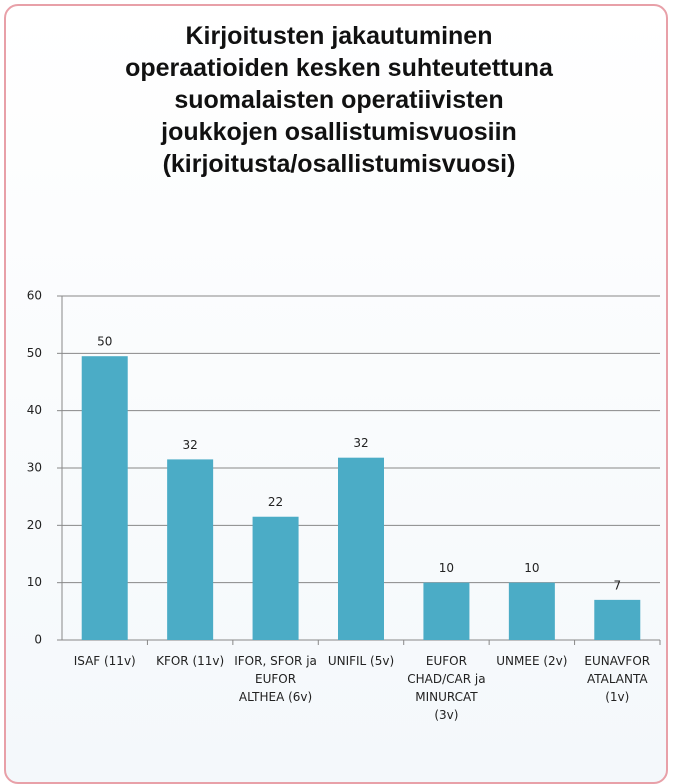 The height and width of the screenshot is (784, 678). I want to click on y-tick-label: 10, so click(34, 582).